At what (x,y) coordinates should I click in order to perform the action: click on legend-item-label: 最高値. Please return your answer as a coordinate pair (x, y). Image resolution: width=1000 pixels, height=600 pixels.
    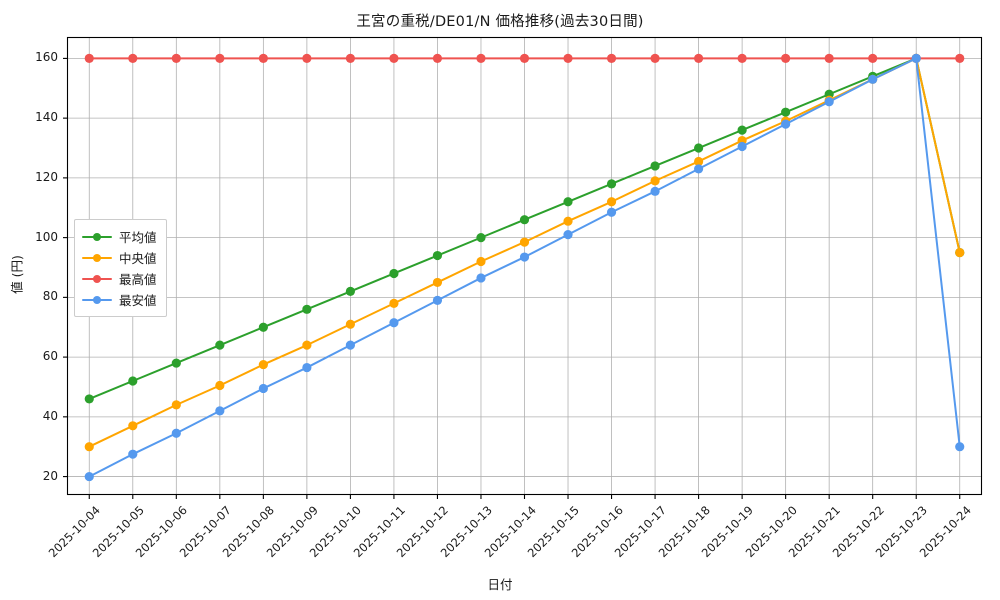
    Looking at the image, I should click on (138, 279).